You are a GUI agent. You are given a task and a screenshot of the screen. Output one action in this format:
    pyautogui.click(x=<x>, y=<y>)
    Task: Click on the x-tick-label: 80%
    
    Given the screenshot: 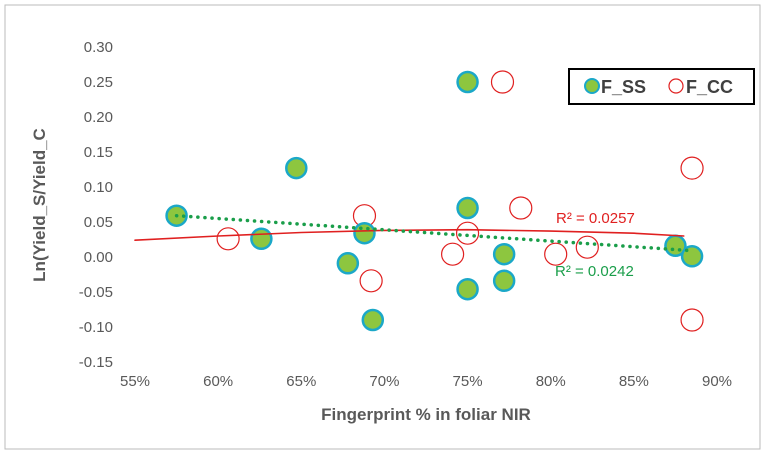 What is the action you would take?
    pyautogui.click(x=551, y=381)
    